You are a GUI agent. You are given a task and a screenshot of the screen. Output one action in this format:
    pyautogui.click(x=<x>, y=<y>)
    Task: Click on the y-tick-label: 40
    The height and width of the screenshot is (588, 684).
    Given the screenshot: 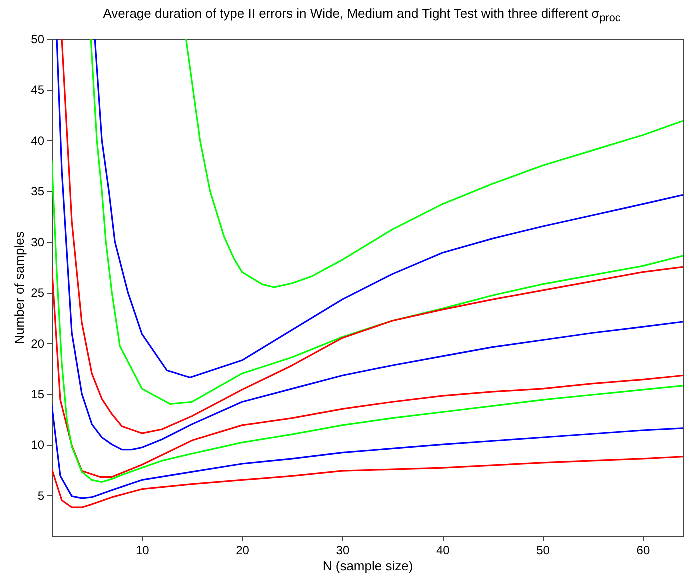 What is the action you would take?
    pyautogui.click(x=38, y=141)
    